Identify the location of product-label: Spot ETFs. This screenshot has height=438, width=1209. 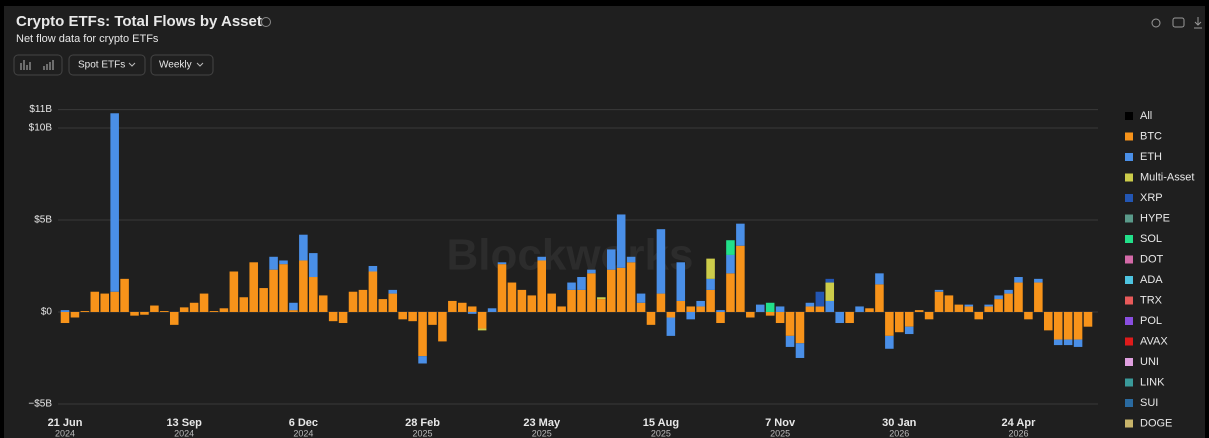
(101, 65).